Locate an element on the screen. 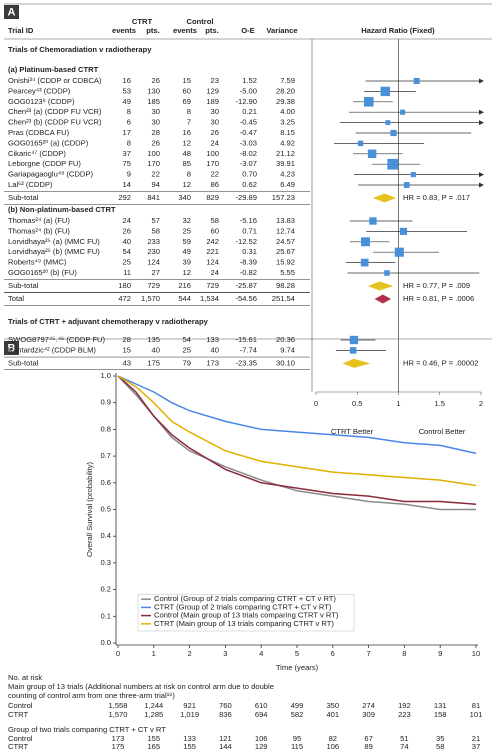 The image size is (496, 751). at-risk-count: 1,019 is located at coordinates (189, 714).